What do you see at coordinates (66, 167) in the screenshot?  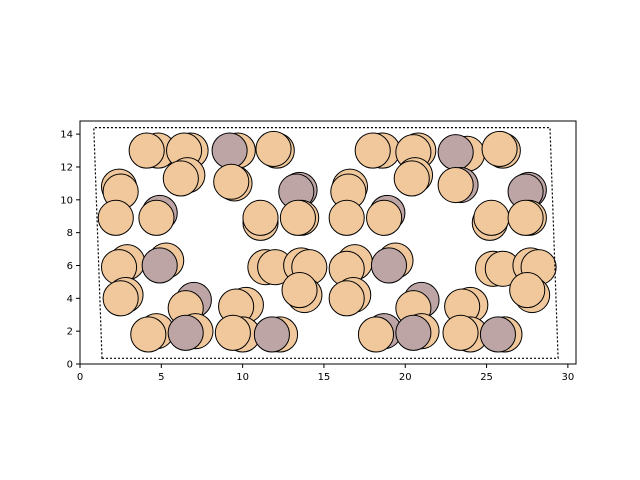 I see `y-tick-label: 12` at bounding box center [66, 167].